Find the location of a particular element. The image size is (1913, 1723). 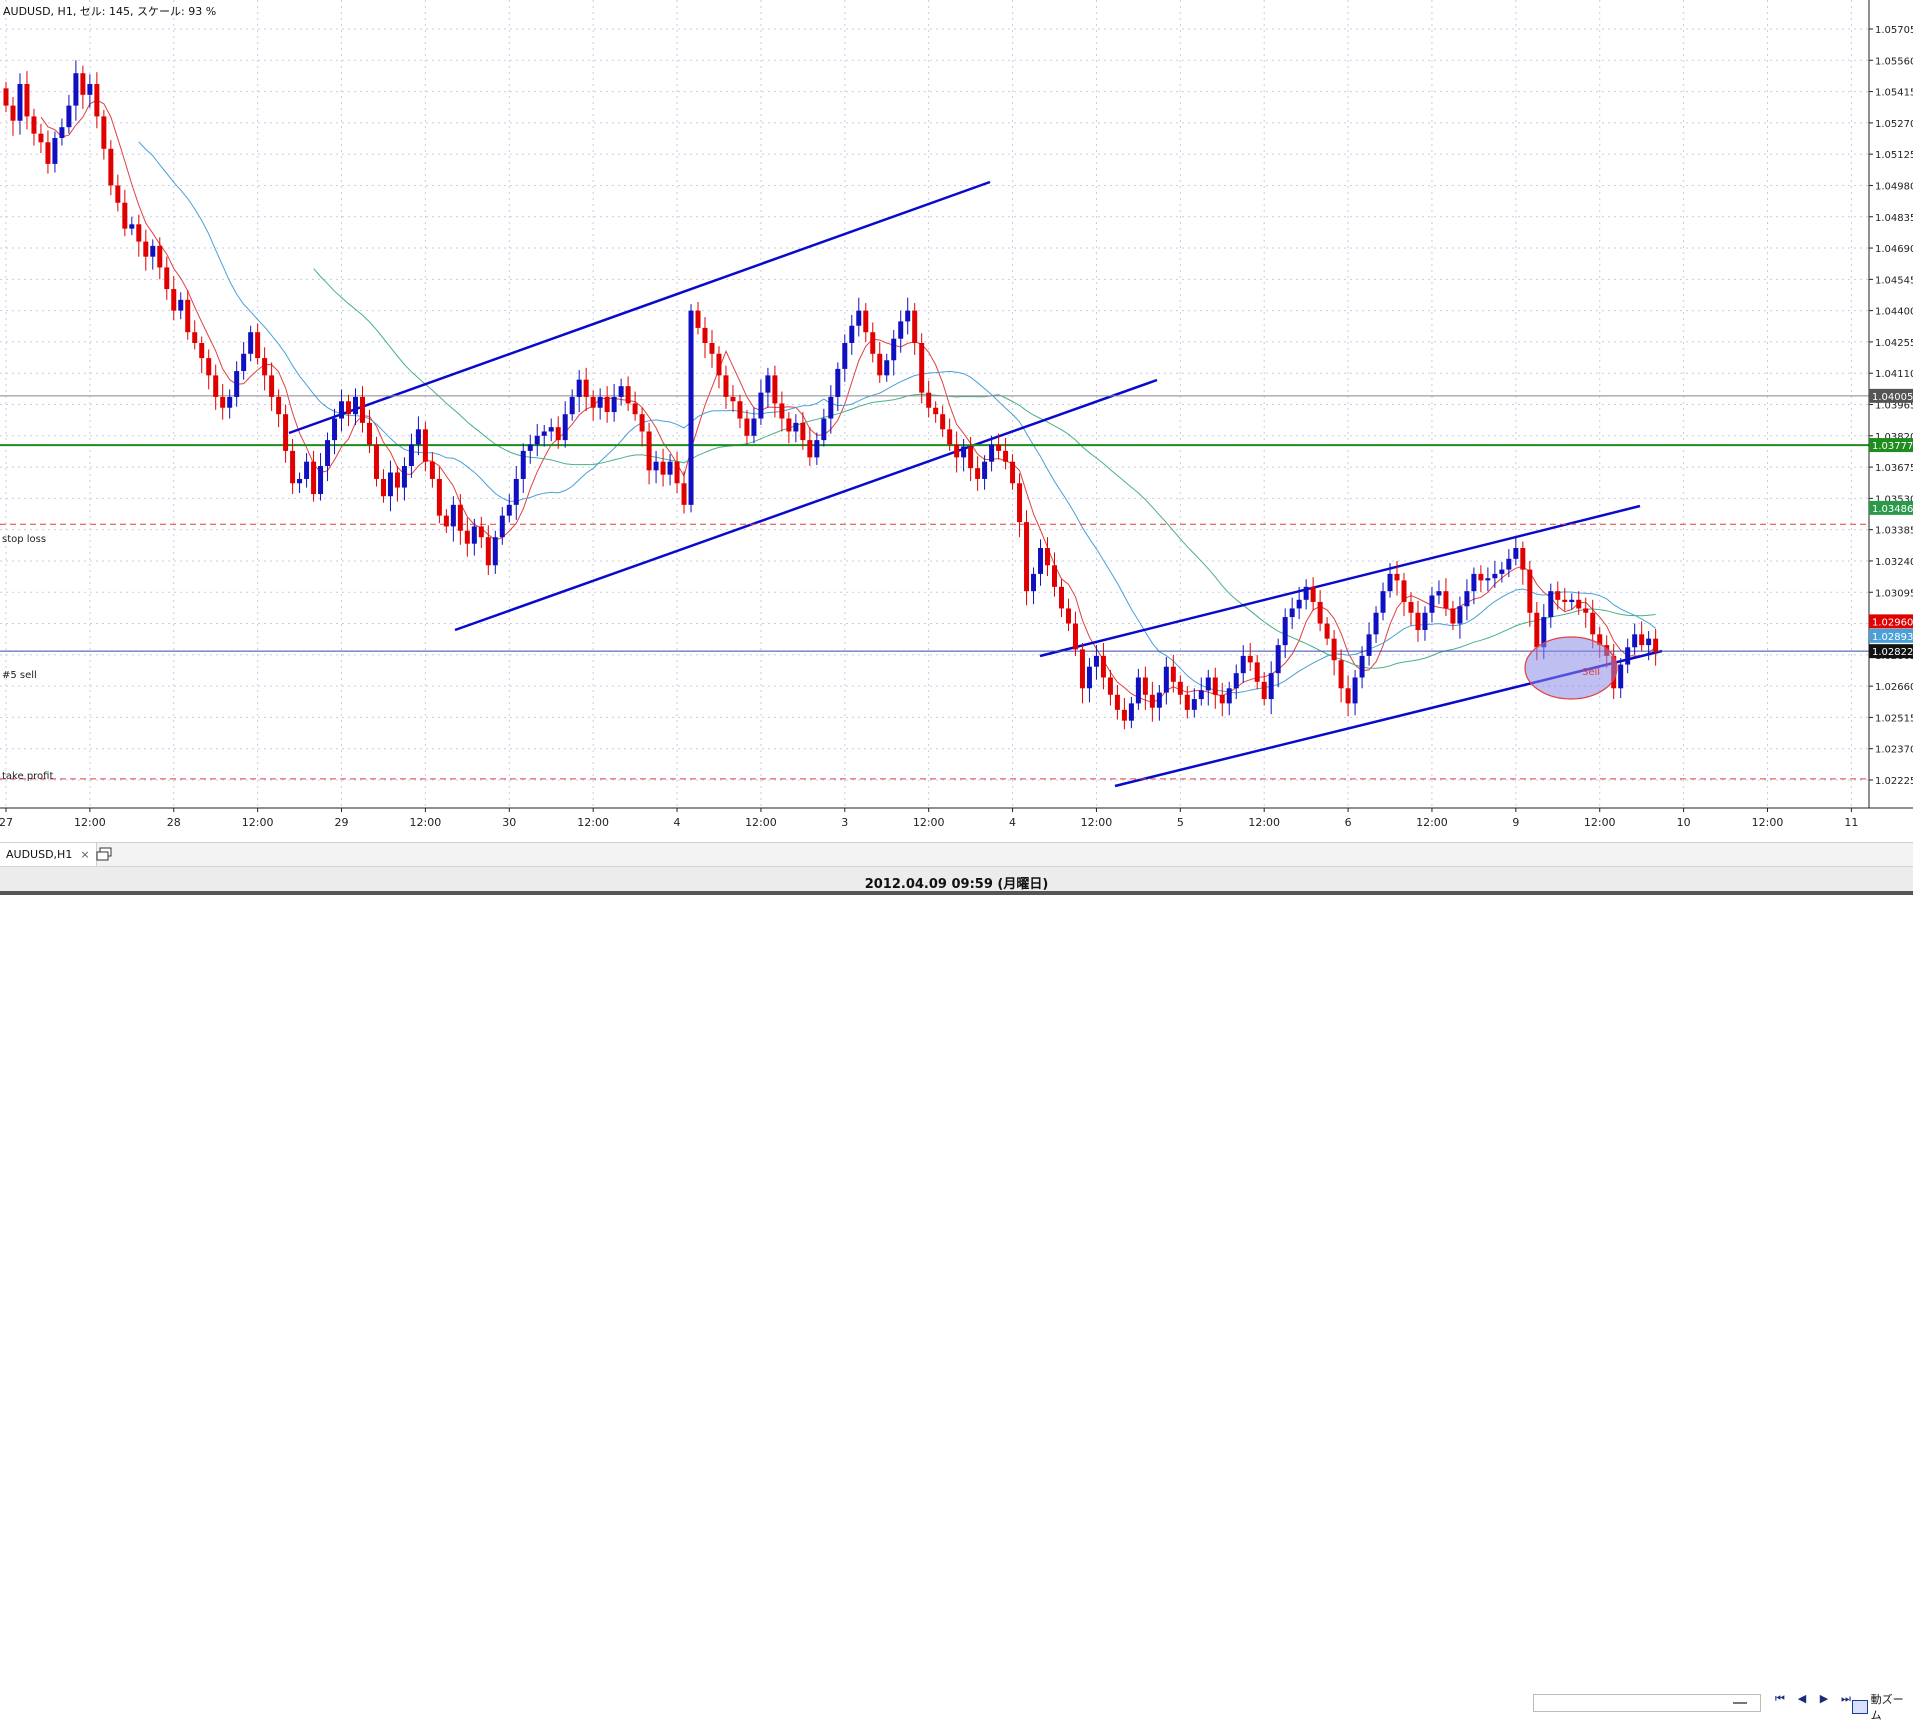

sell-ellipse is located at coordinates (1571, 668).